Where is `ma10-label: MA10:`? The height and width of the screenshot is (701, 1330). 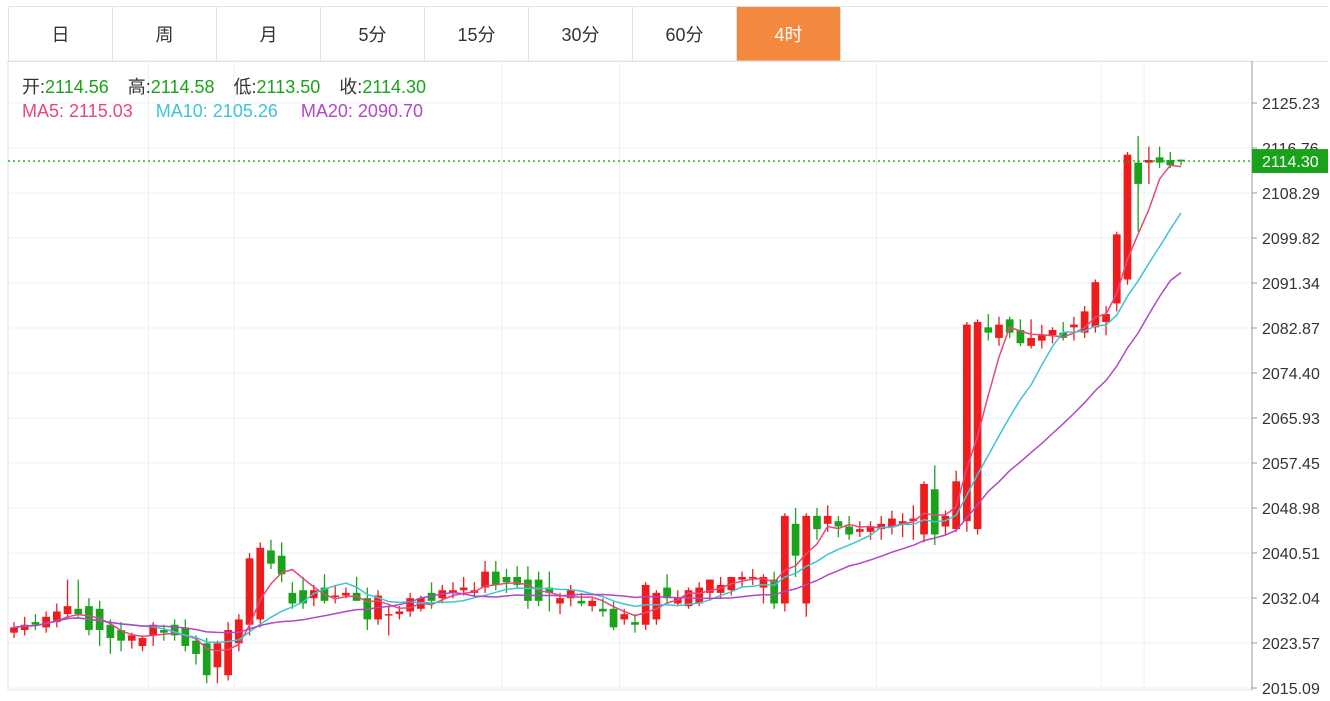
ma10-label: MA10: is located at coordinates (181, 111).